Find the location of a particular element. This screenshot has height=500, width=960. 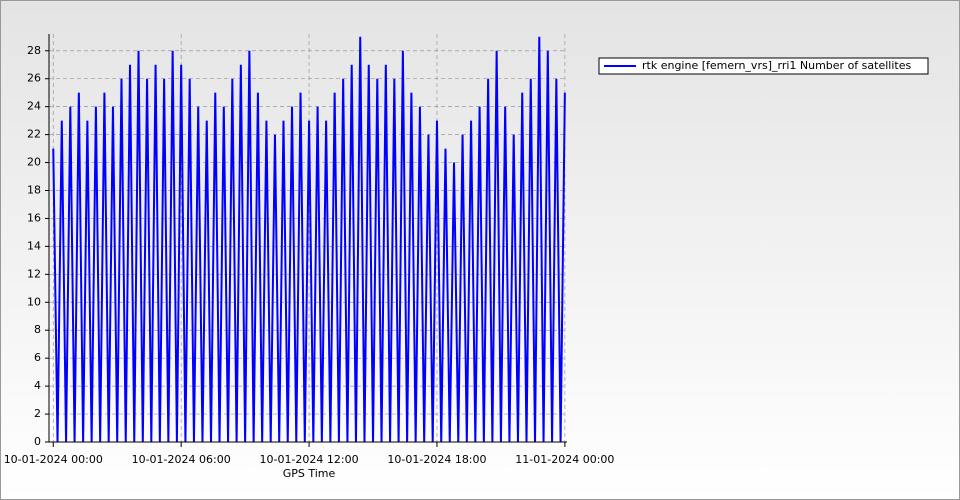

legend-box is located at coordinates (763, 66).